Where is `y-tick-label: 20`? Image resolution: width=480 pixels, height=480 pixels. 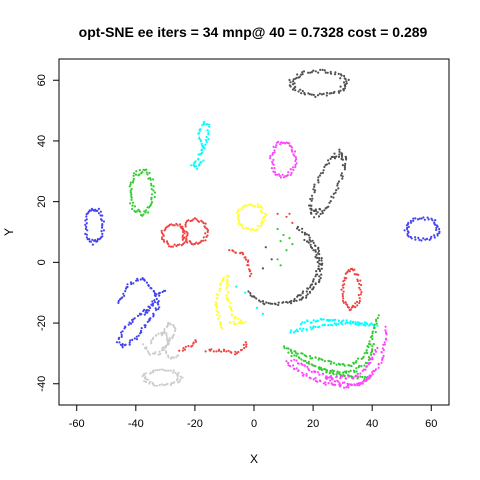
y-tick-label: 20 is located at coordinates (42, 202).